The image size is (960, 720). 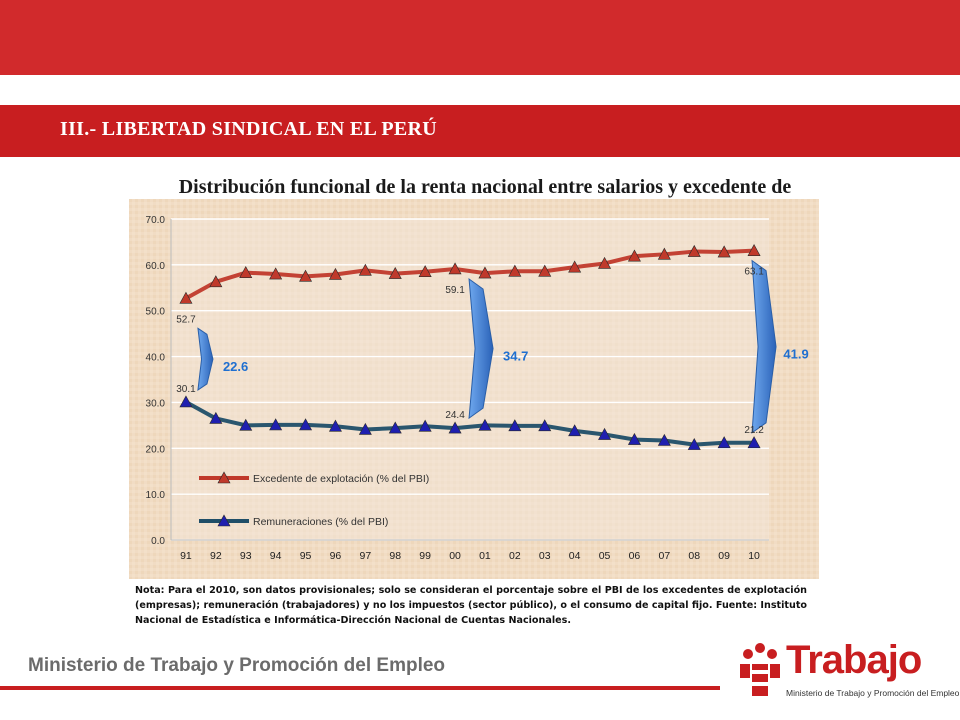 I want to click on gap-arrows, so click(x=487, y=346).